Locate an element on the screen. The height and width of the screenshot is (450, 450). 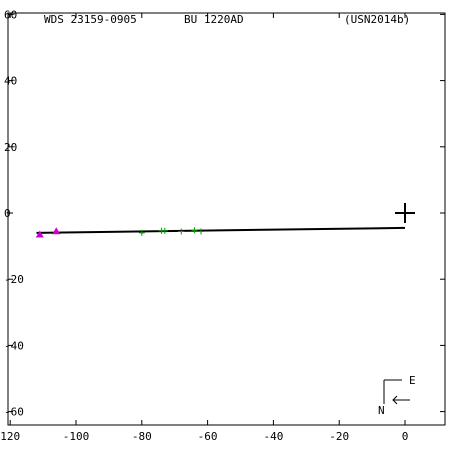
y-tick-label: -20 is located at coordinates (14, 279).